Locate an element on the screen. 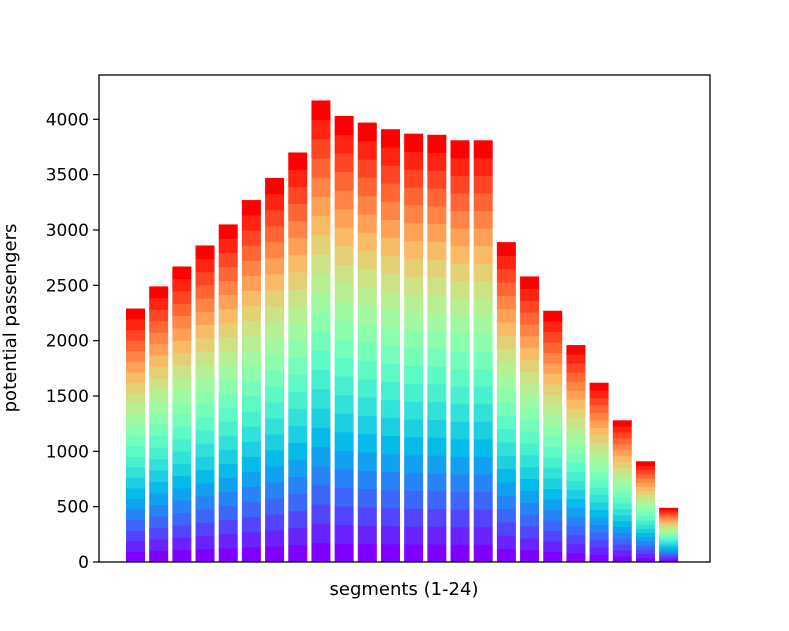  y-tick-label: 3000 is located at coordinates (67, 231).